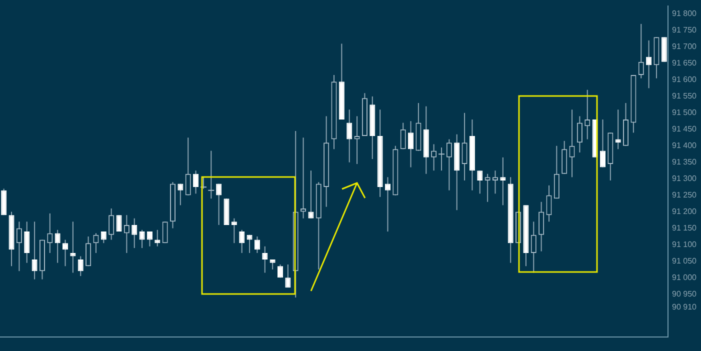 This screenshot has width=701, height=351. I want to click on y-tick-label: 91 700, so click(685, 47).